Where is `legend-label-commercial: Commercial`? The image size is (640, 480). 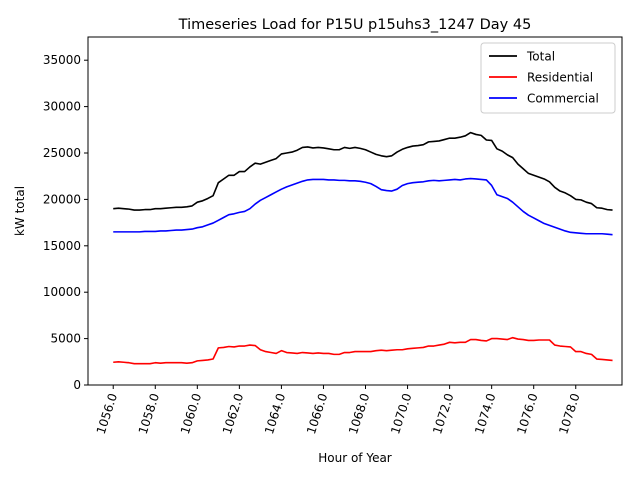 legend-label-commercial: Commercial is located at coordinates (563, 99).